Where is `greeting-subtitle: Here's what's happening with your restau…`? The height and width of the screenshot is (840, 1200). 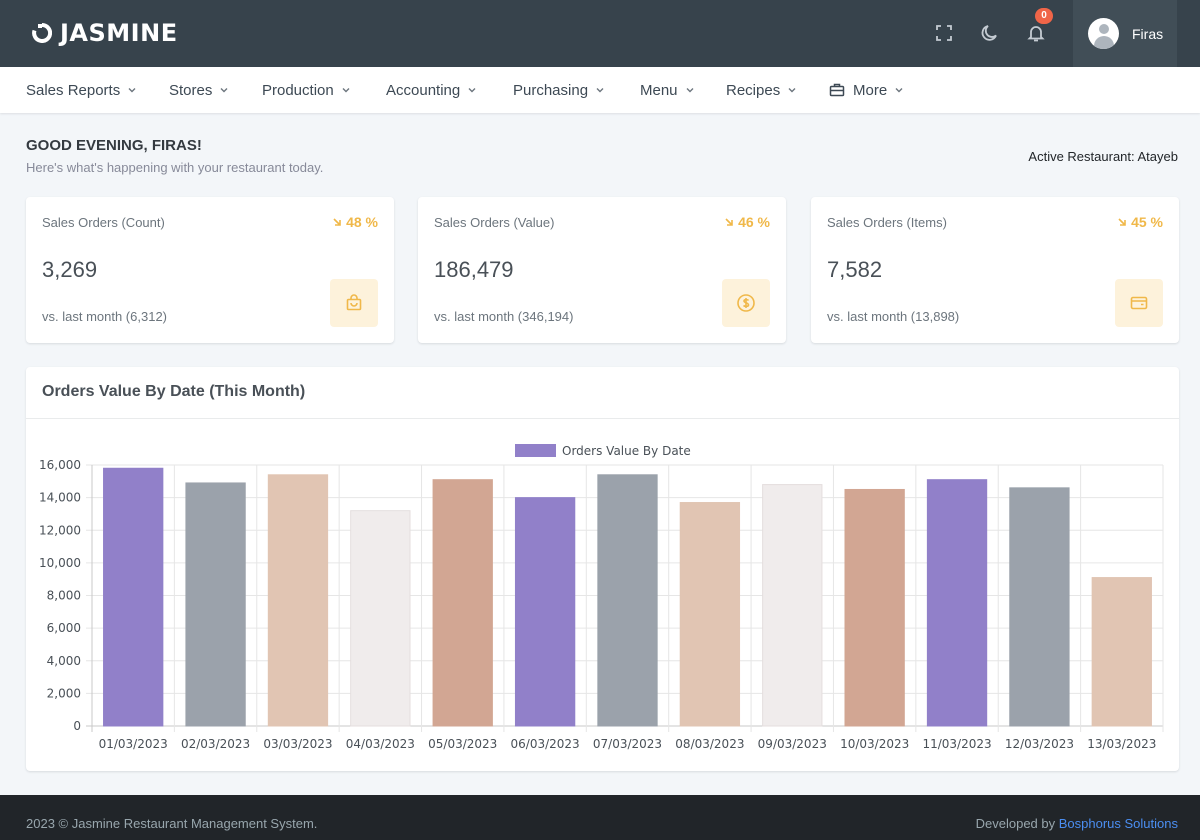 greeting-subtitle: Here's what's happening with your restau… is located at coordinates (175, 167).